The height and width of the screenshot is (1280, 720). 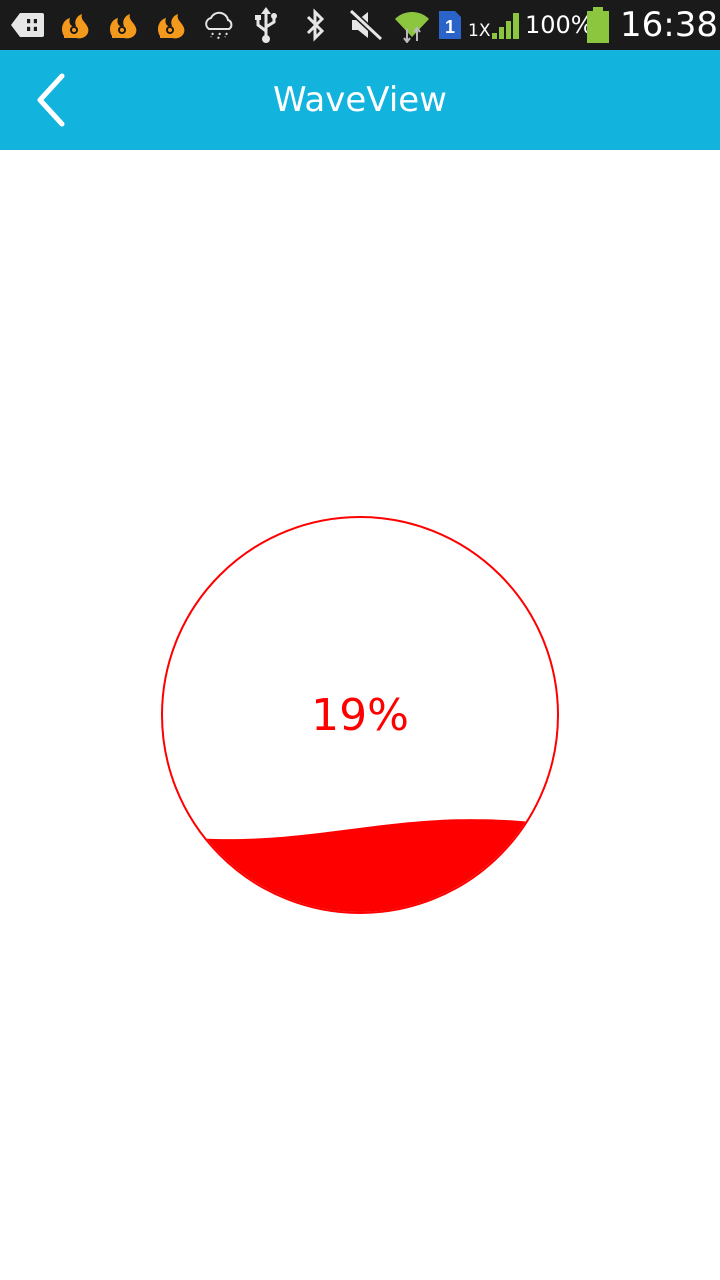 What do you see at coordinates (559, 25) in the screenshot?
I see `battery-percent: 100%` at bounding box center [559, 25].